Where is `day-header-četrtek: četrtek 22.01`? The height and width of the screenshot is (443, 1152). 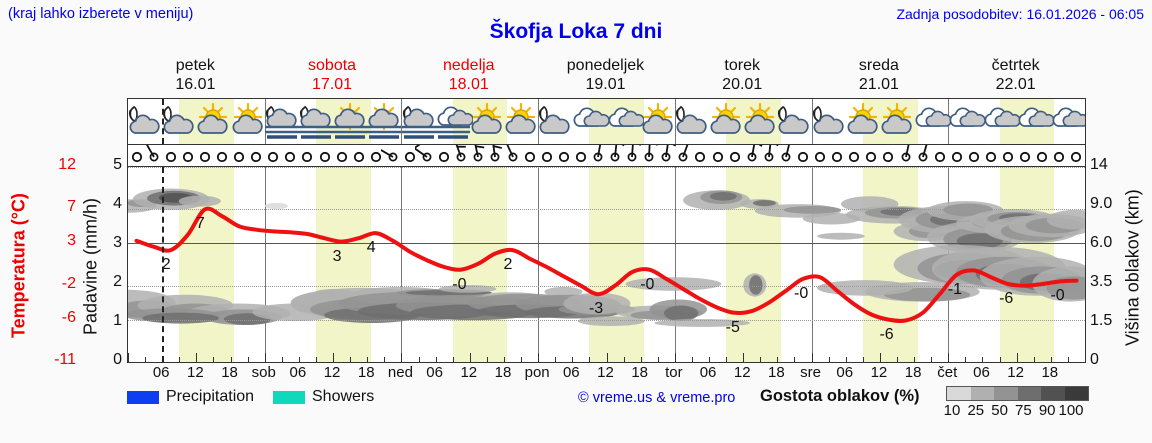 day-header-četrtek: četrtek 22.01 is located at coordinates (1015, 75).